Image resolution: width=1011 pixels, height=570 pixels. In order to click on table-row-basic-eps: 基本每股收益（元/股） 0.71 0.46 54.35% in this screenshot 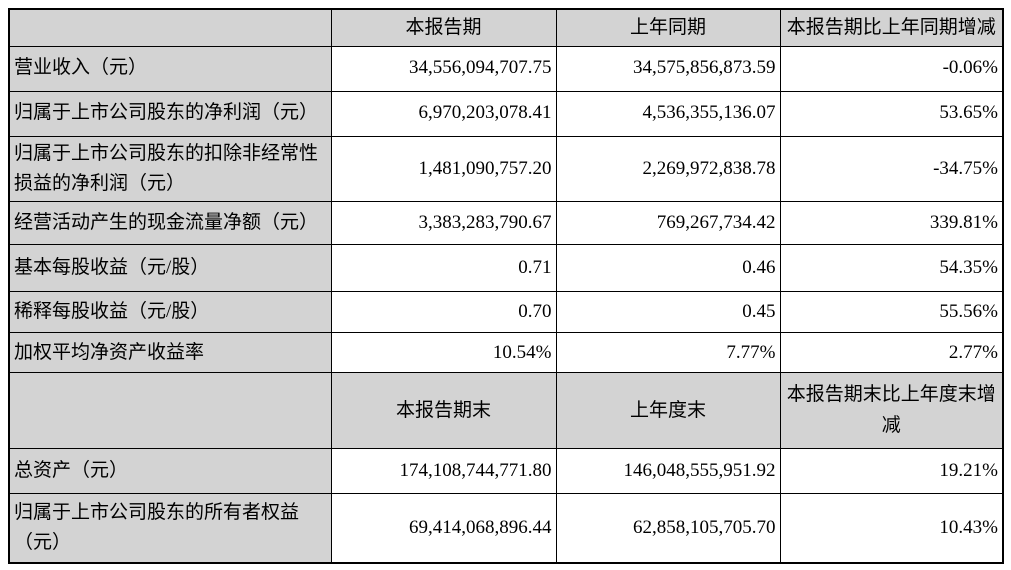, I will do `click(506, 268)`.